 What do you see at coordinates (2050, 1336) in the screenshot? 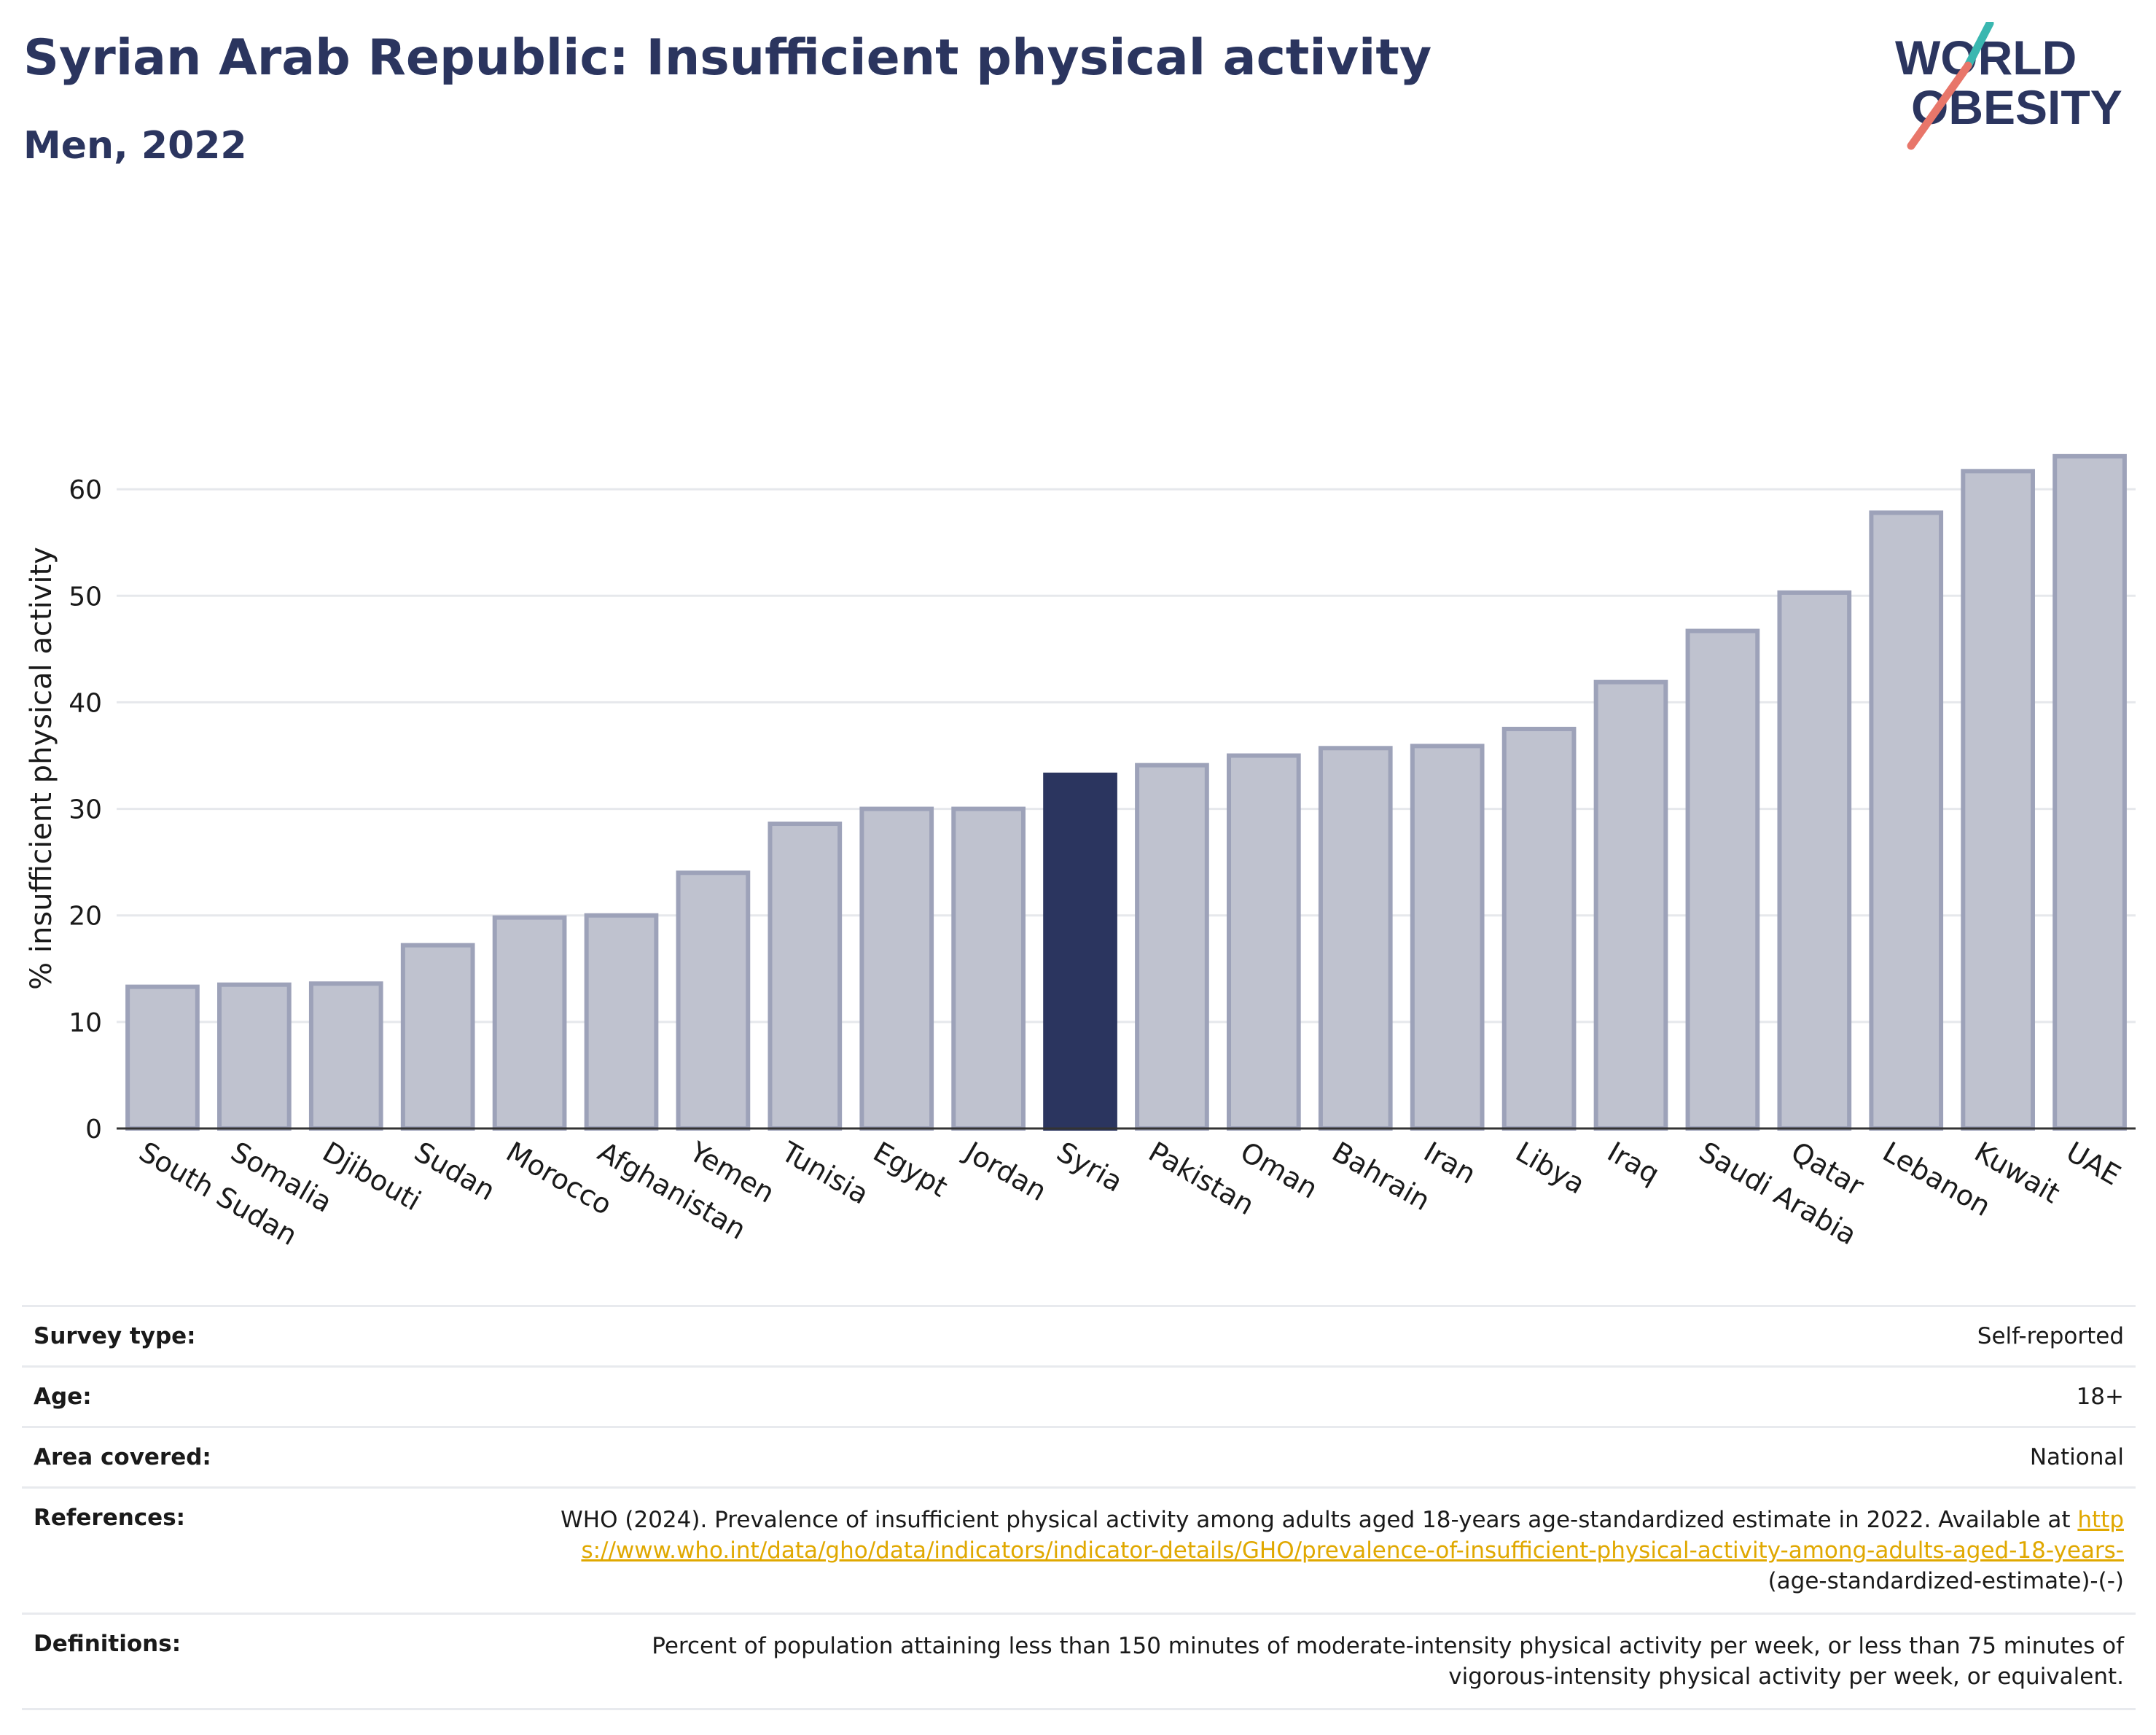
I see `survey-type-value: Self-reported` at bounding box center [2050, 1336].